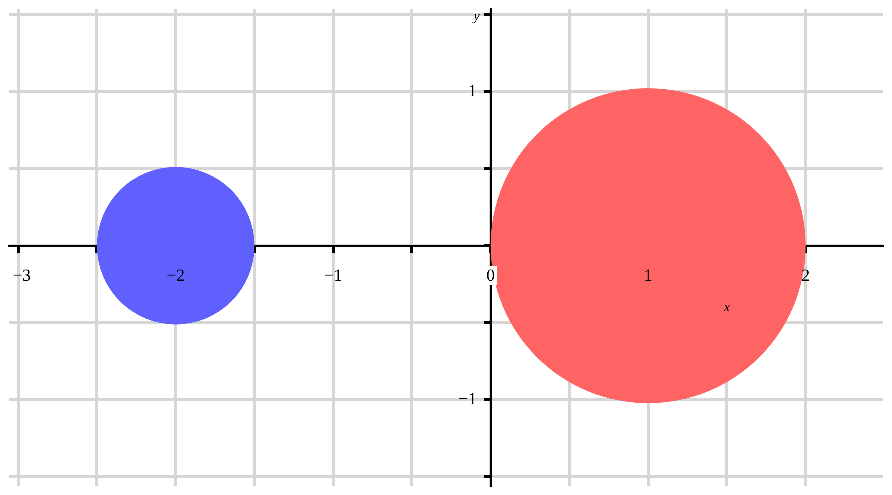  I want to click on x-tick-label: 1, so click(648, 275).